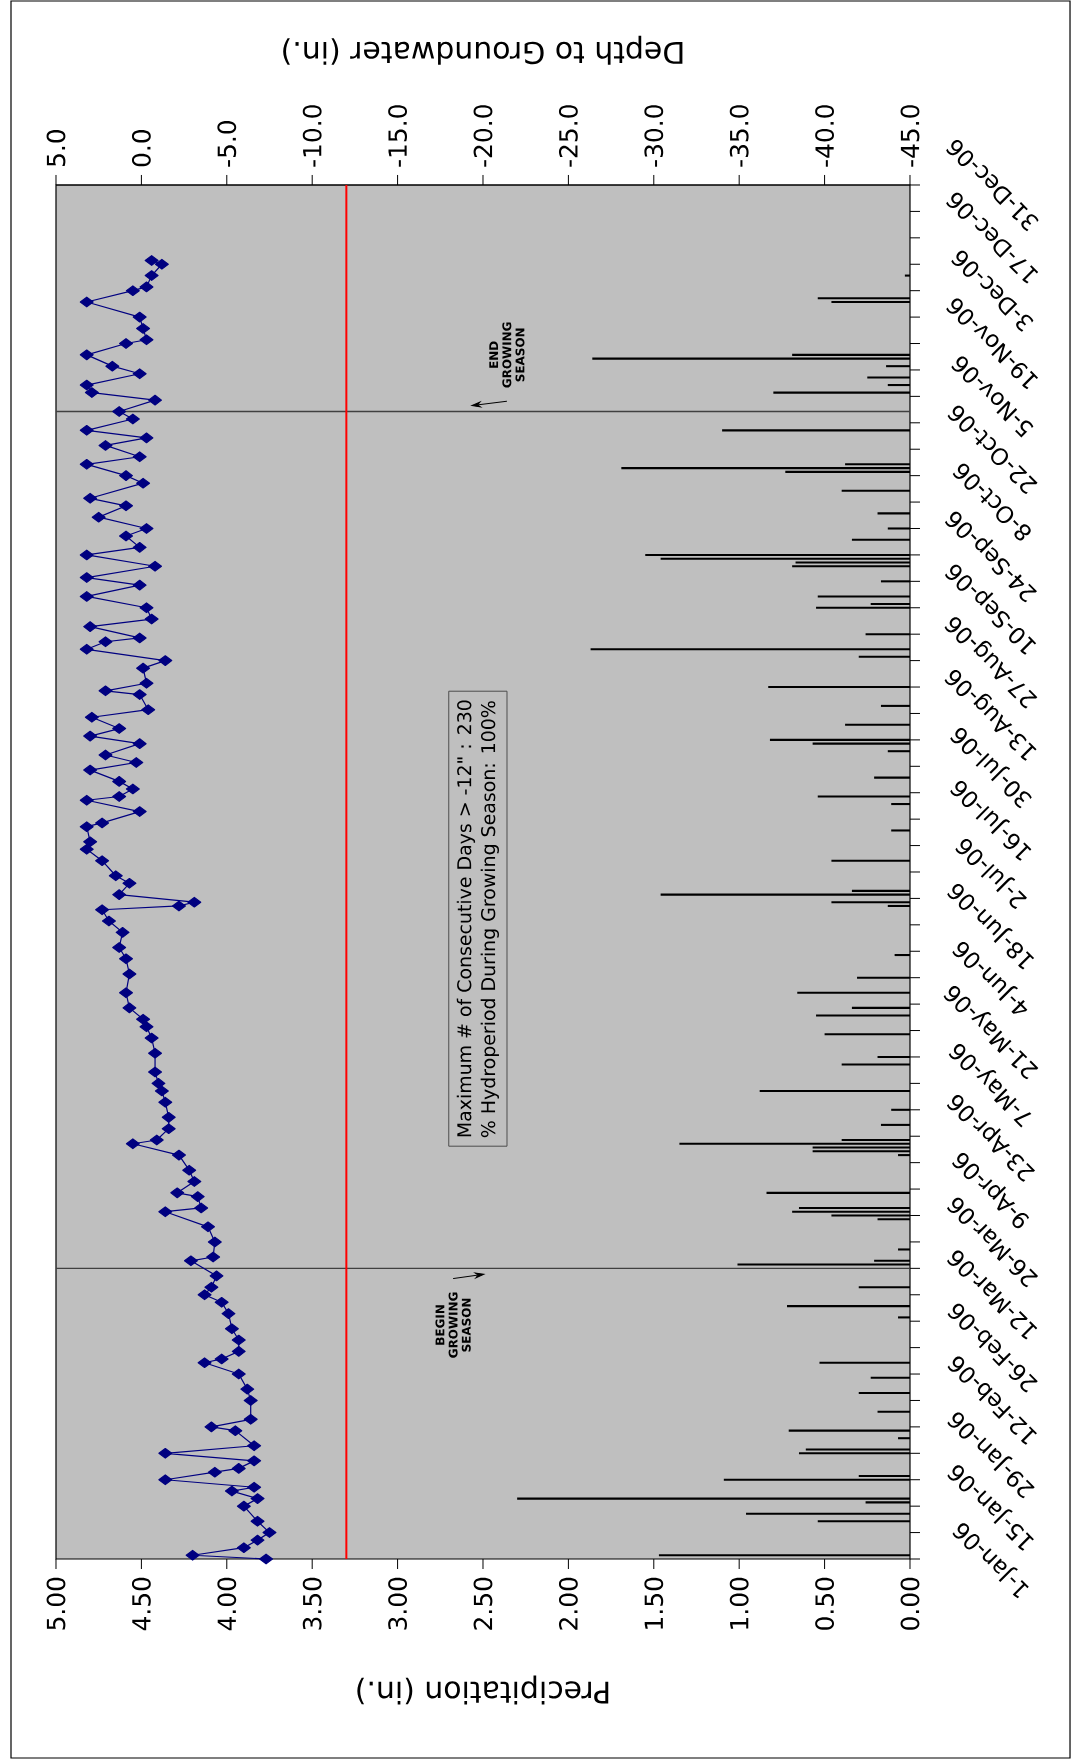 The height and width of the screenshot is (1762, 1075). I want to click on x-tick-label: 0.00, so click(910, 1603).